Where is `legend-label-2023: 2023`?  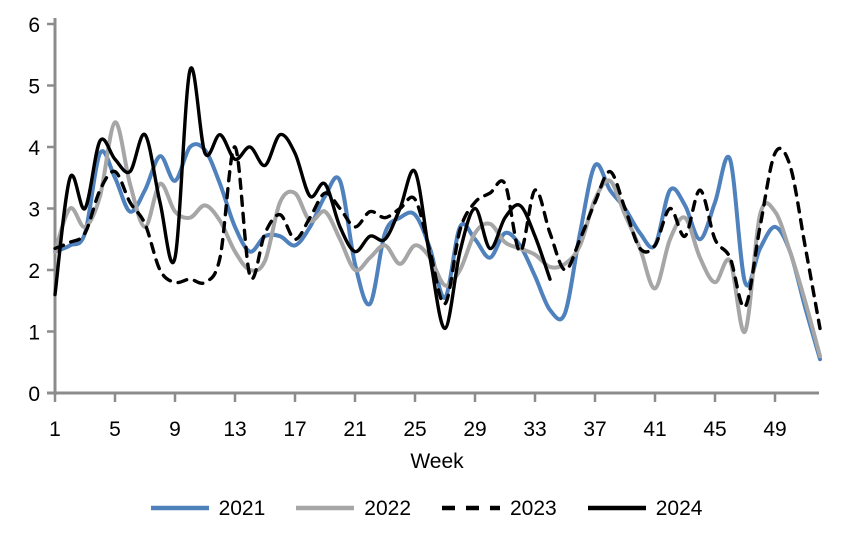 legend-label-2023: 2023 is located at coordinates (533, 508).